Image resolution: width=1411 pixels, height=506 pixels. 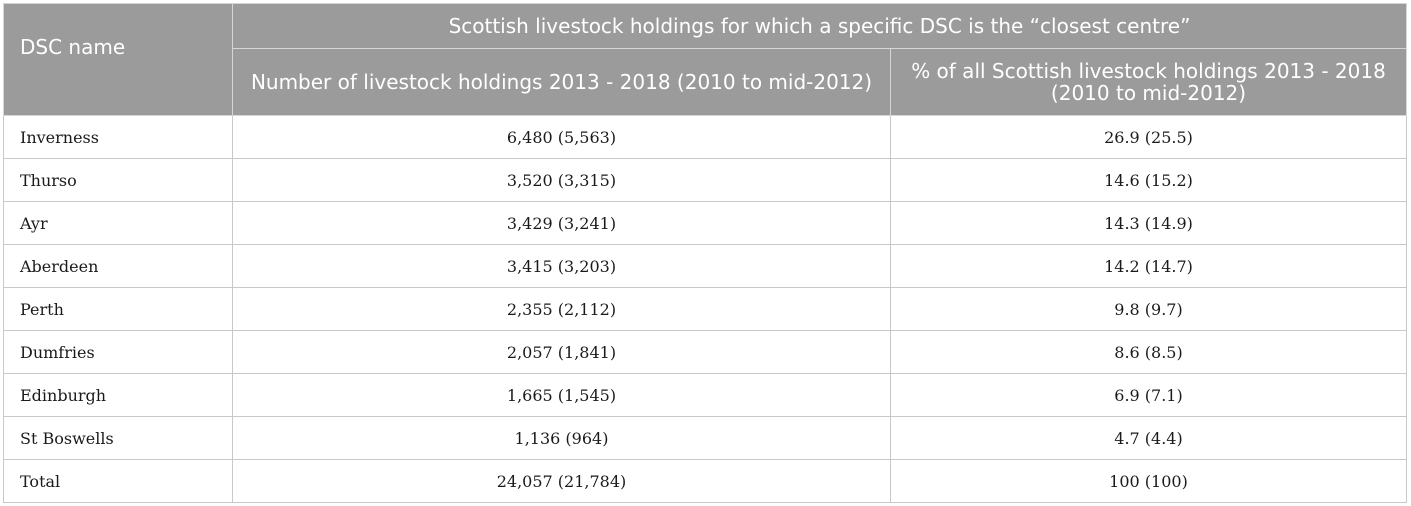 I want to click on holdings-percent-cell: 26.9 (25.5), so click(x=1148, y=137).